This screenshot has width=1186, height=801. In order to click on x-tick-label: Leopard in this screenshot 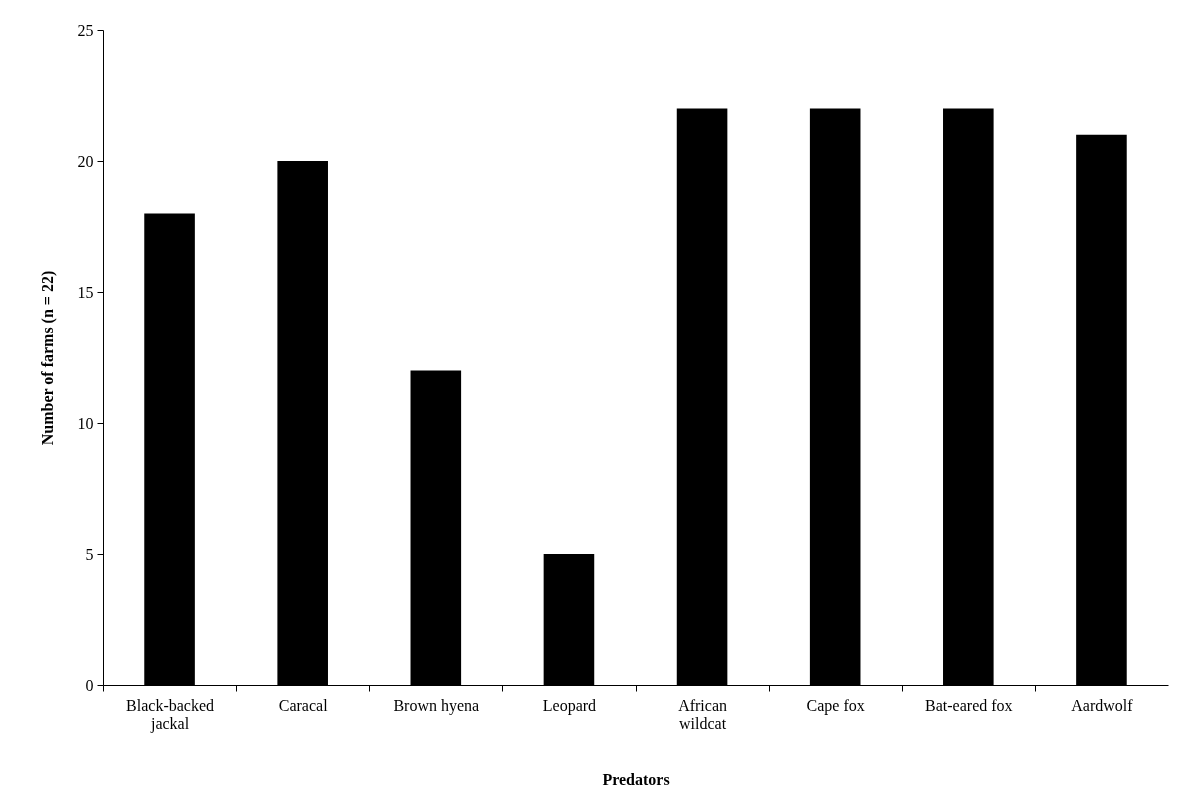, I will do `click(569, 705)`.